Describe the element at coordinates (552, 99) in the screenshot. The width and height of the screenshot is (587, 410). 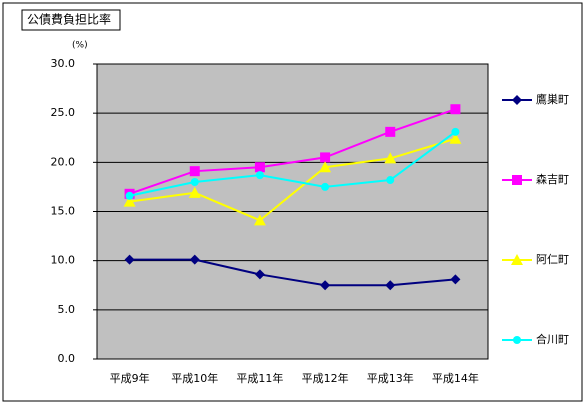
I see `legend-label: 鷹巣町` at that location.